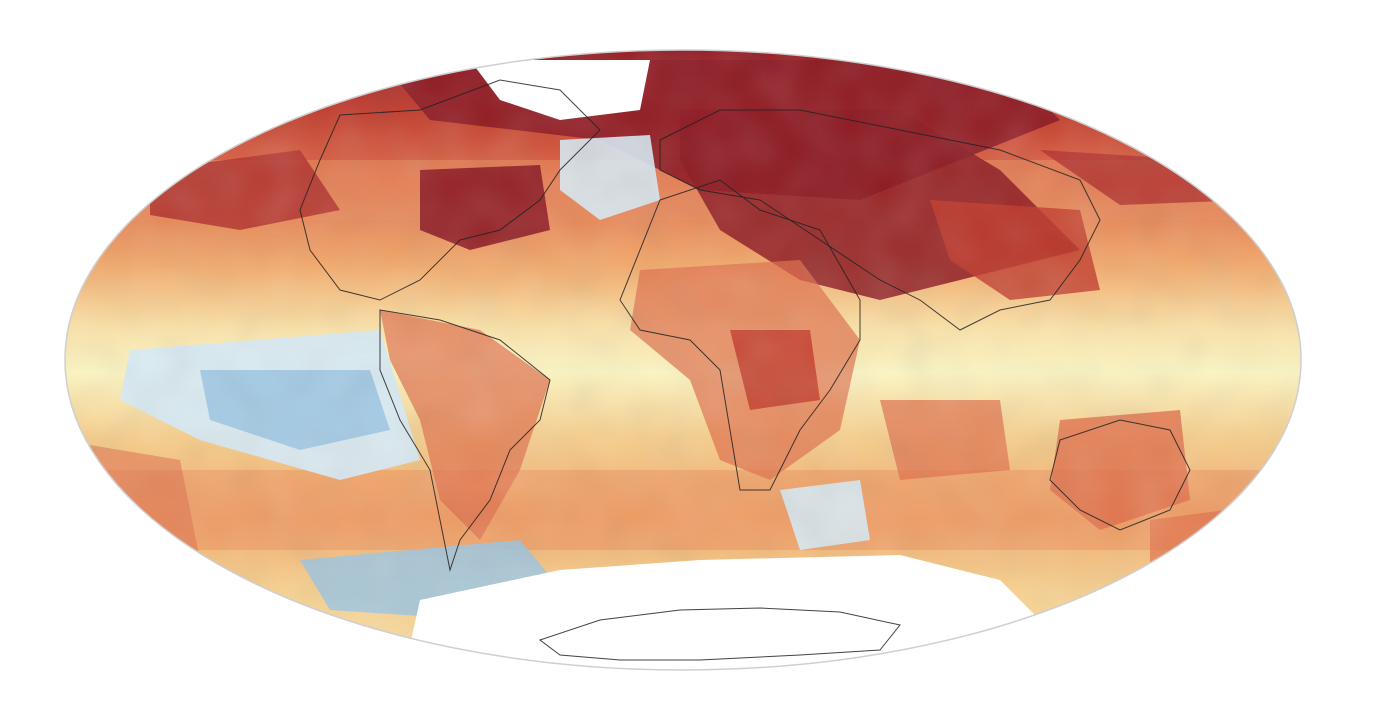 This screenshot has width=1374, height=724. What do you see at coordinates (450, 190) in the screenshot?
I see `north-america-coastline` at bounding box center [450, 190].